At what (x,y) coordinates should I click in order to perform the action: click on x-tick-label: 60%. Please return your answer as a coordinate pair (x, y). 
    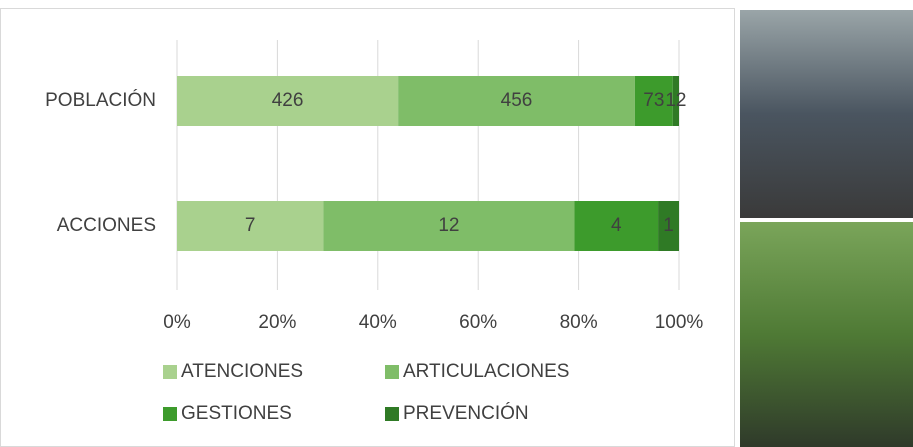
    Looking at the image, I should click on (478, 322).